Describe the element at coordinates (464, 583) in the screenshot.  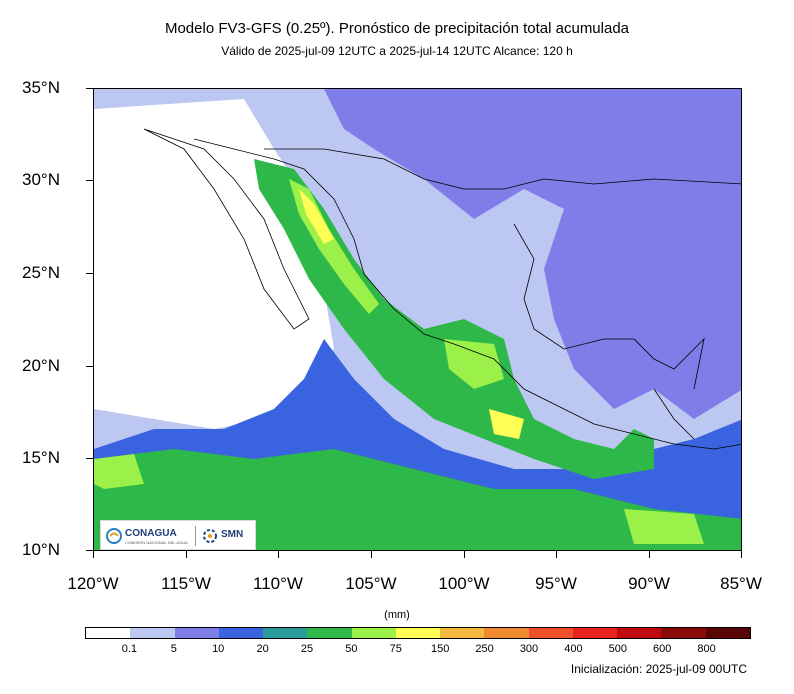
I see `lon-label: 100°W` at that location.